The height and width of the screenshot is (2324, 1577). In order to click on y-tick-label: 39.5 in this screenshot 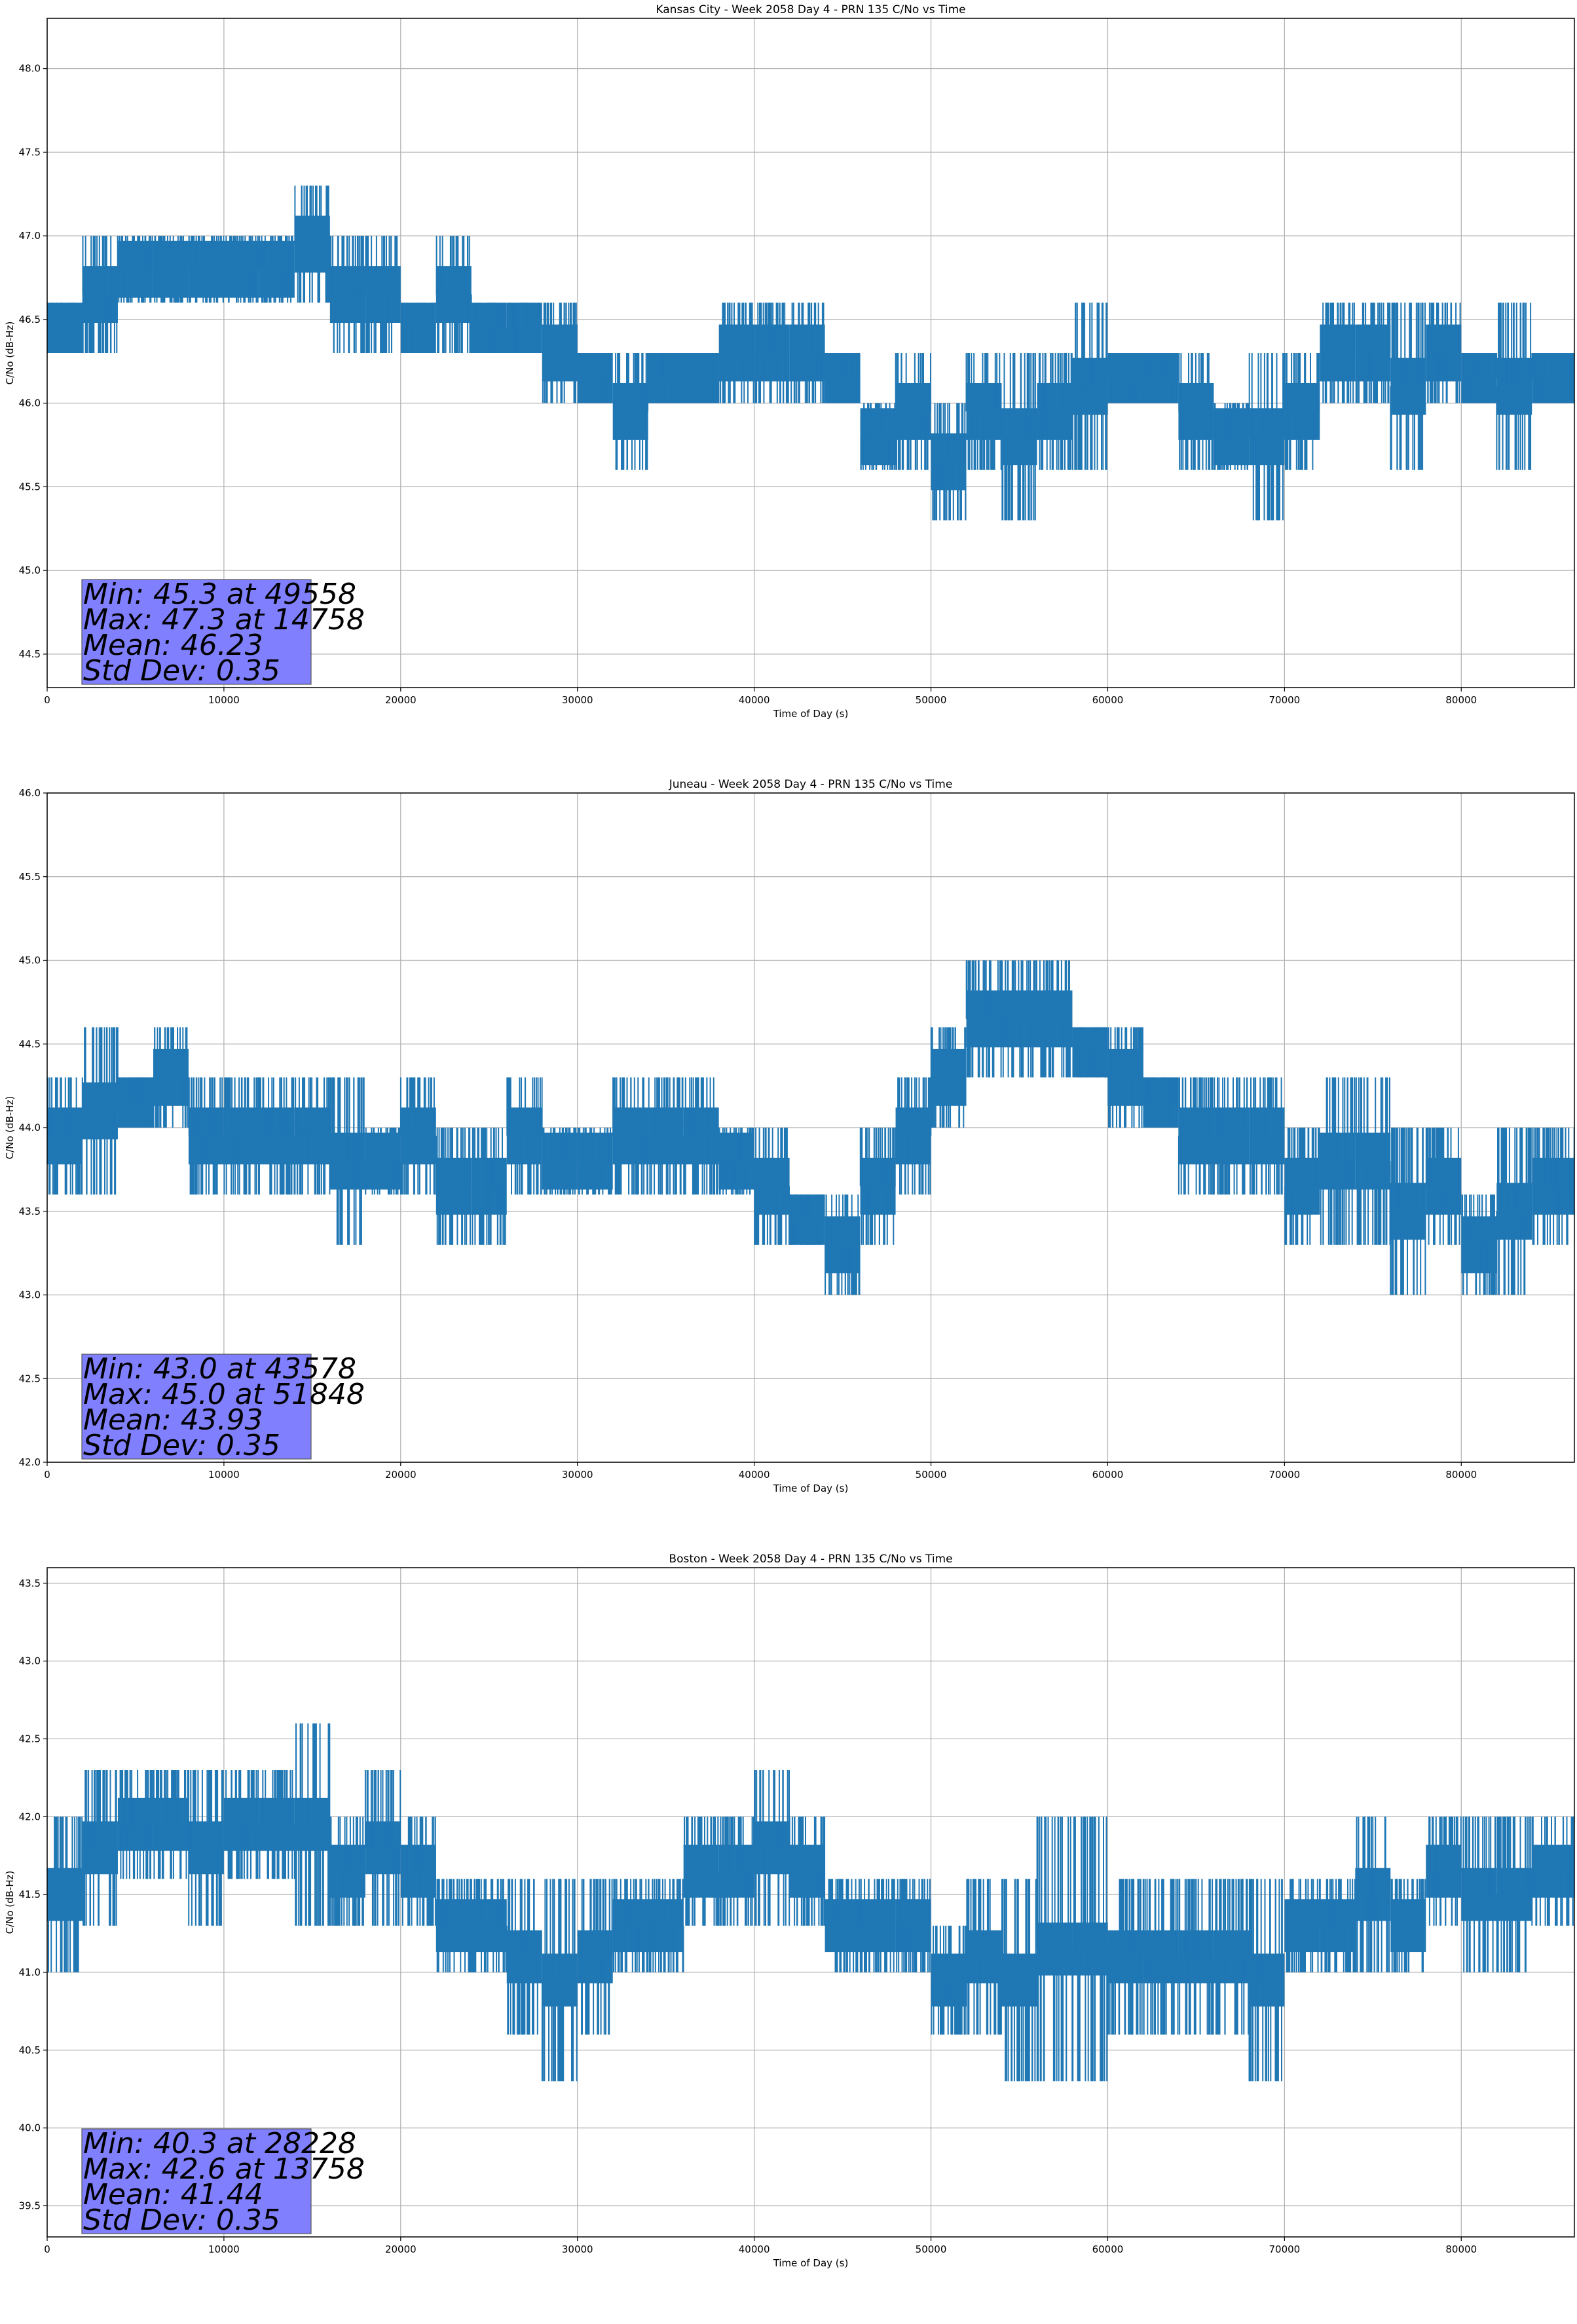, I will do `click(30, 2205)`.